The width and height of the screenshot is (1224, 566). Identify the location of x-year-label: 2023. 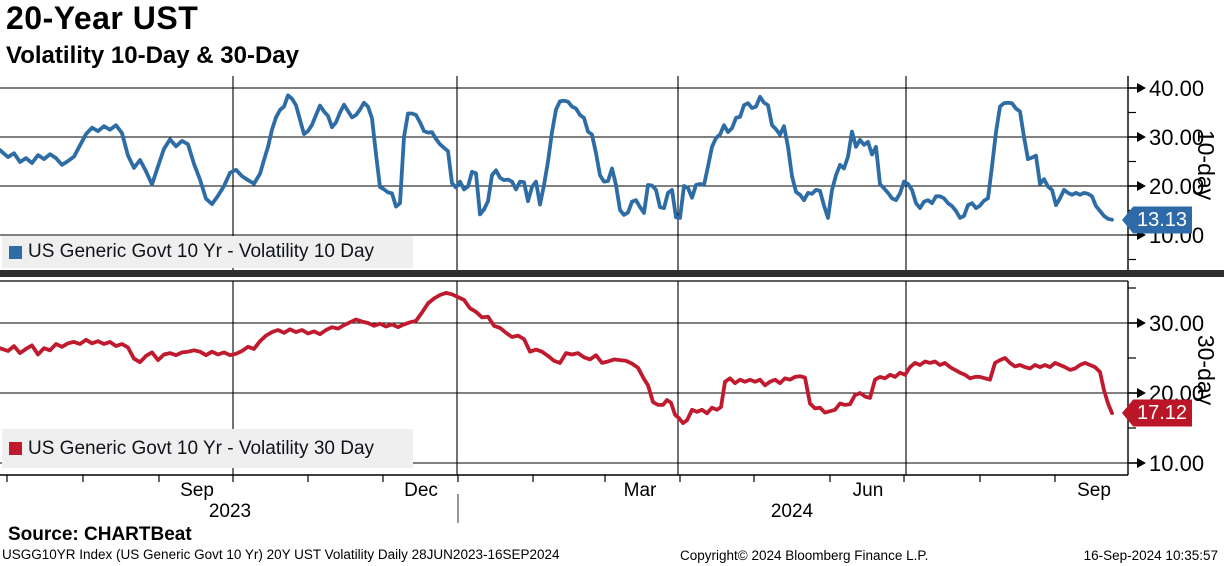
(230, 511).